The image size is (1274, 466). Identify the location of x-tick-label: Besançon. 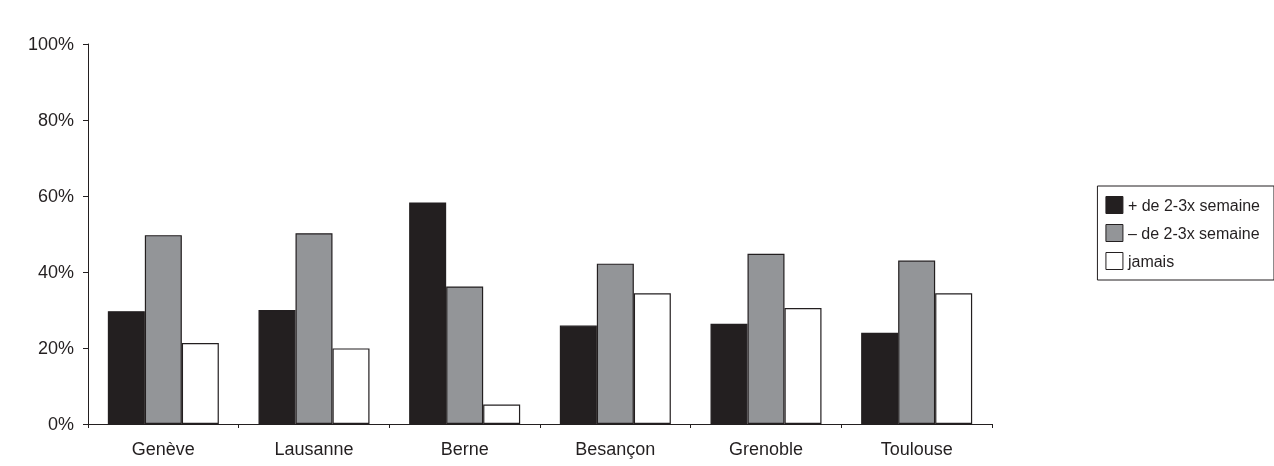
(615, 449).